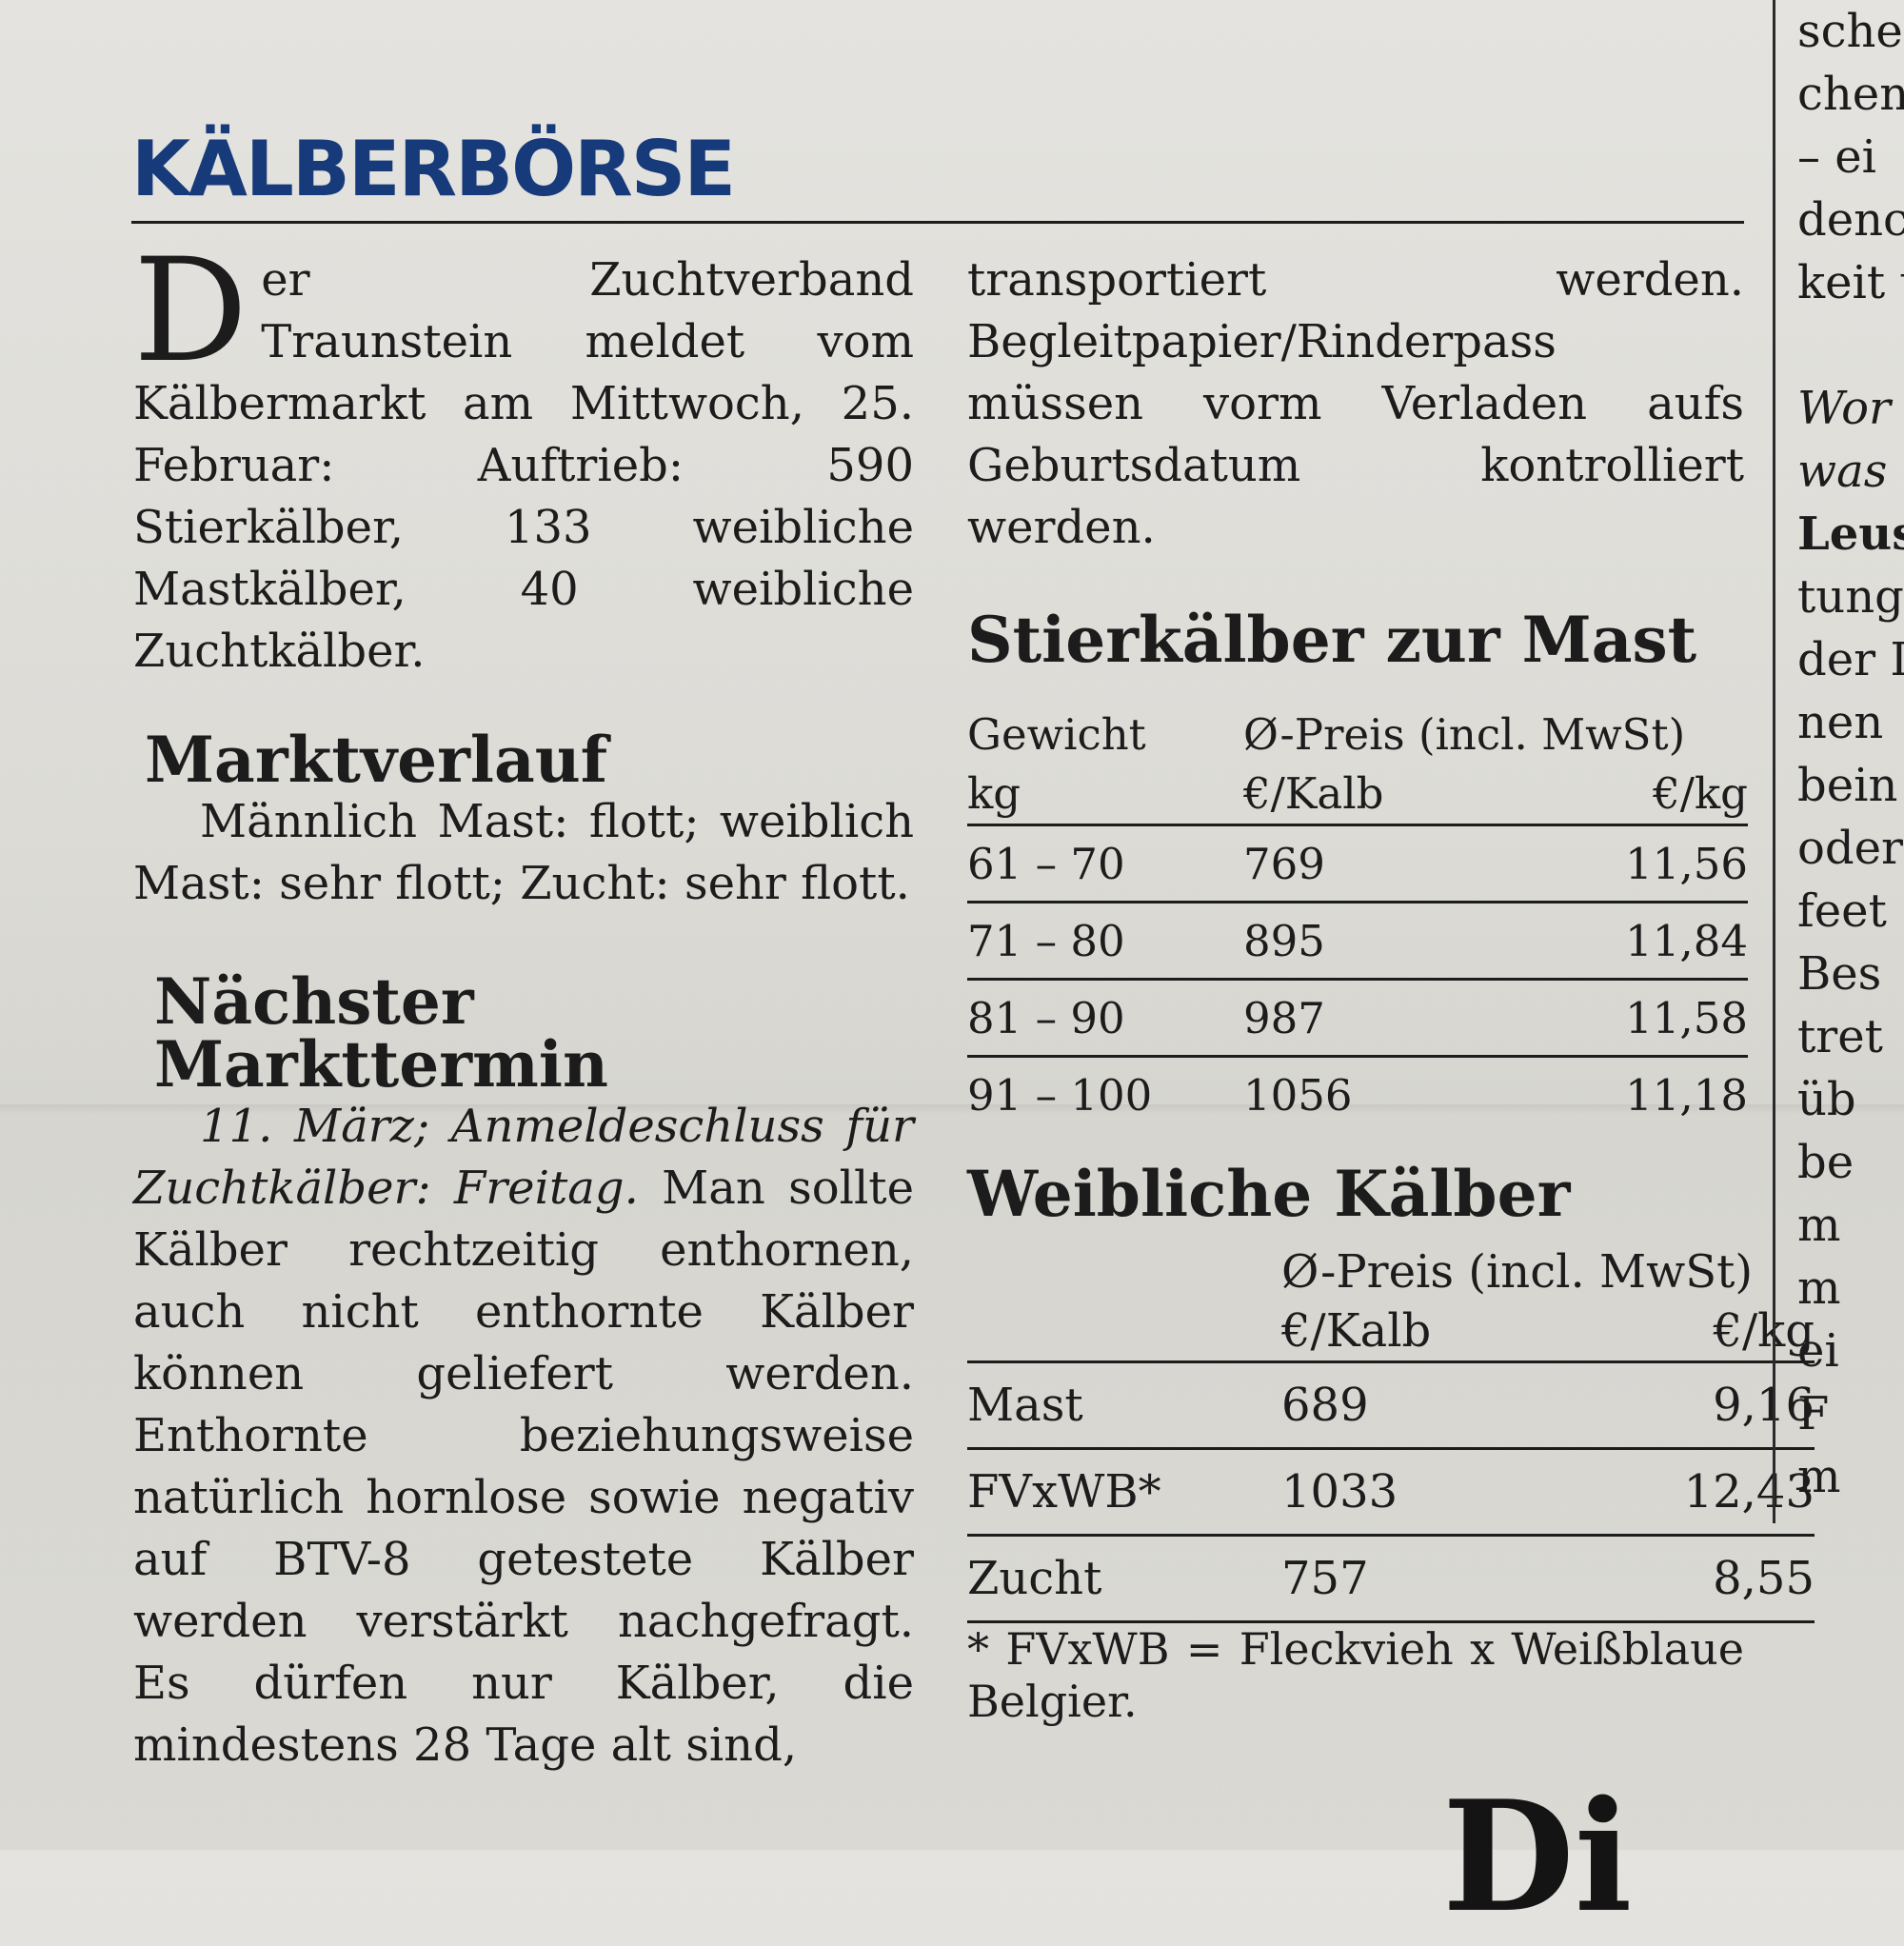  Describe the element at coordinates (1357, 1016) in the screenshot. I see `table-row: 81 – 90 987 11,58` at that location.